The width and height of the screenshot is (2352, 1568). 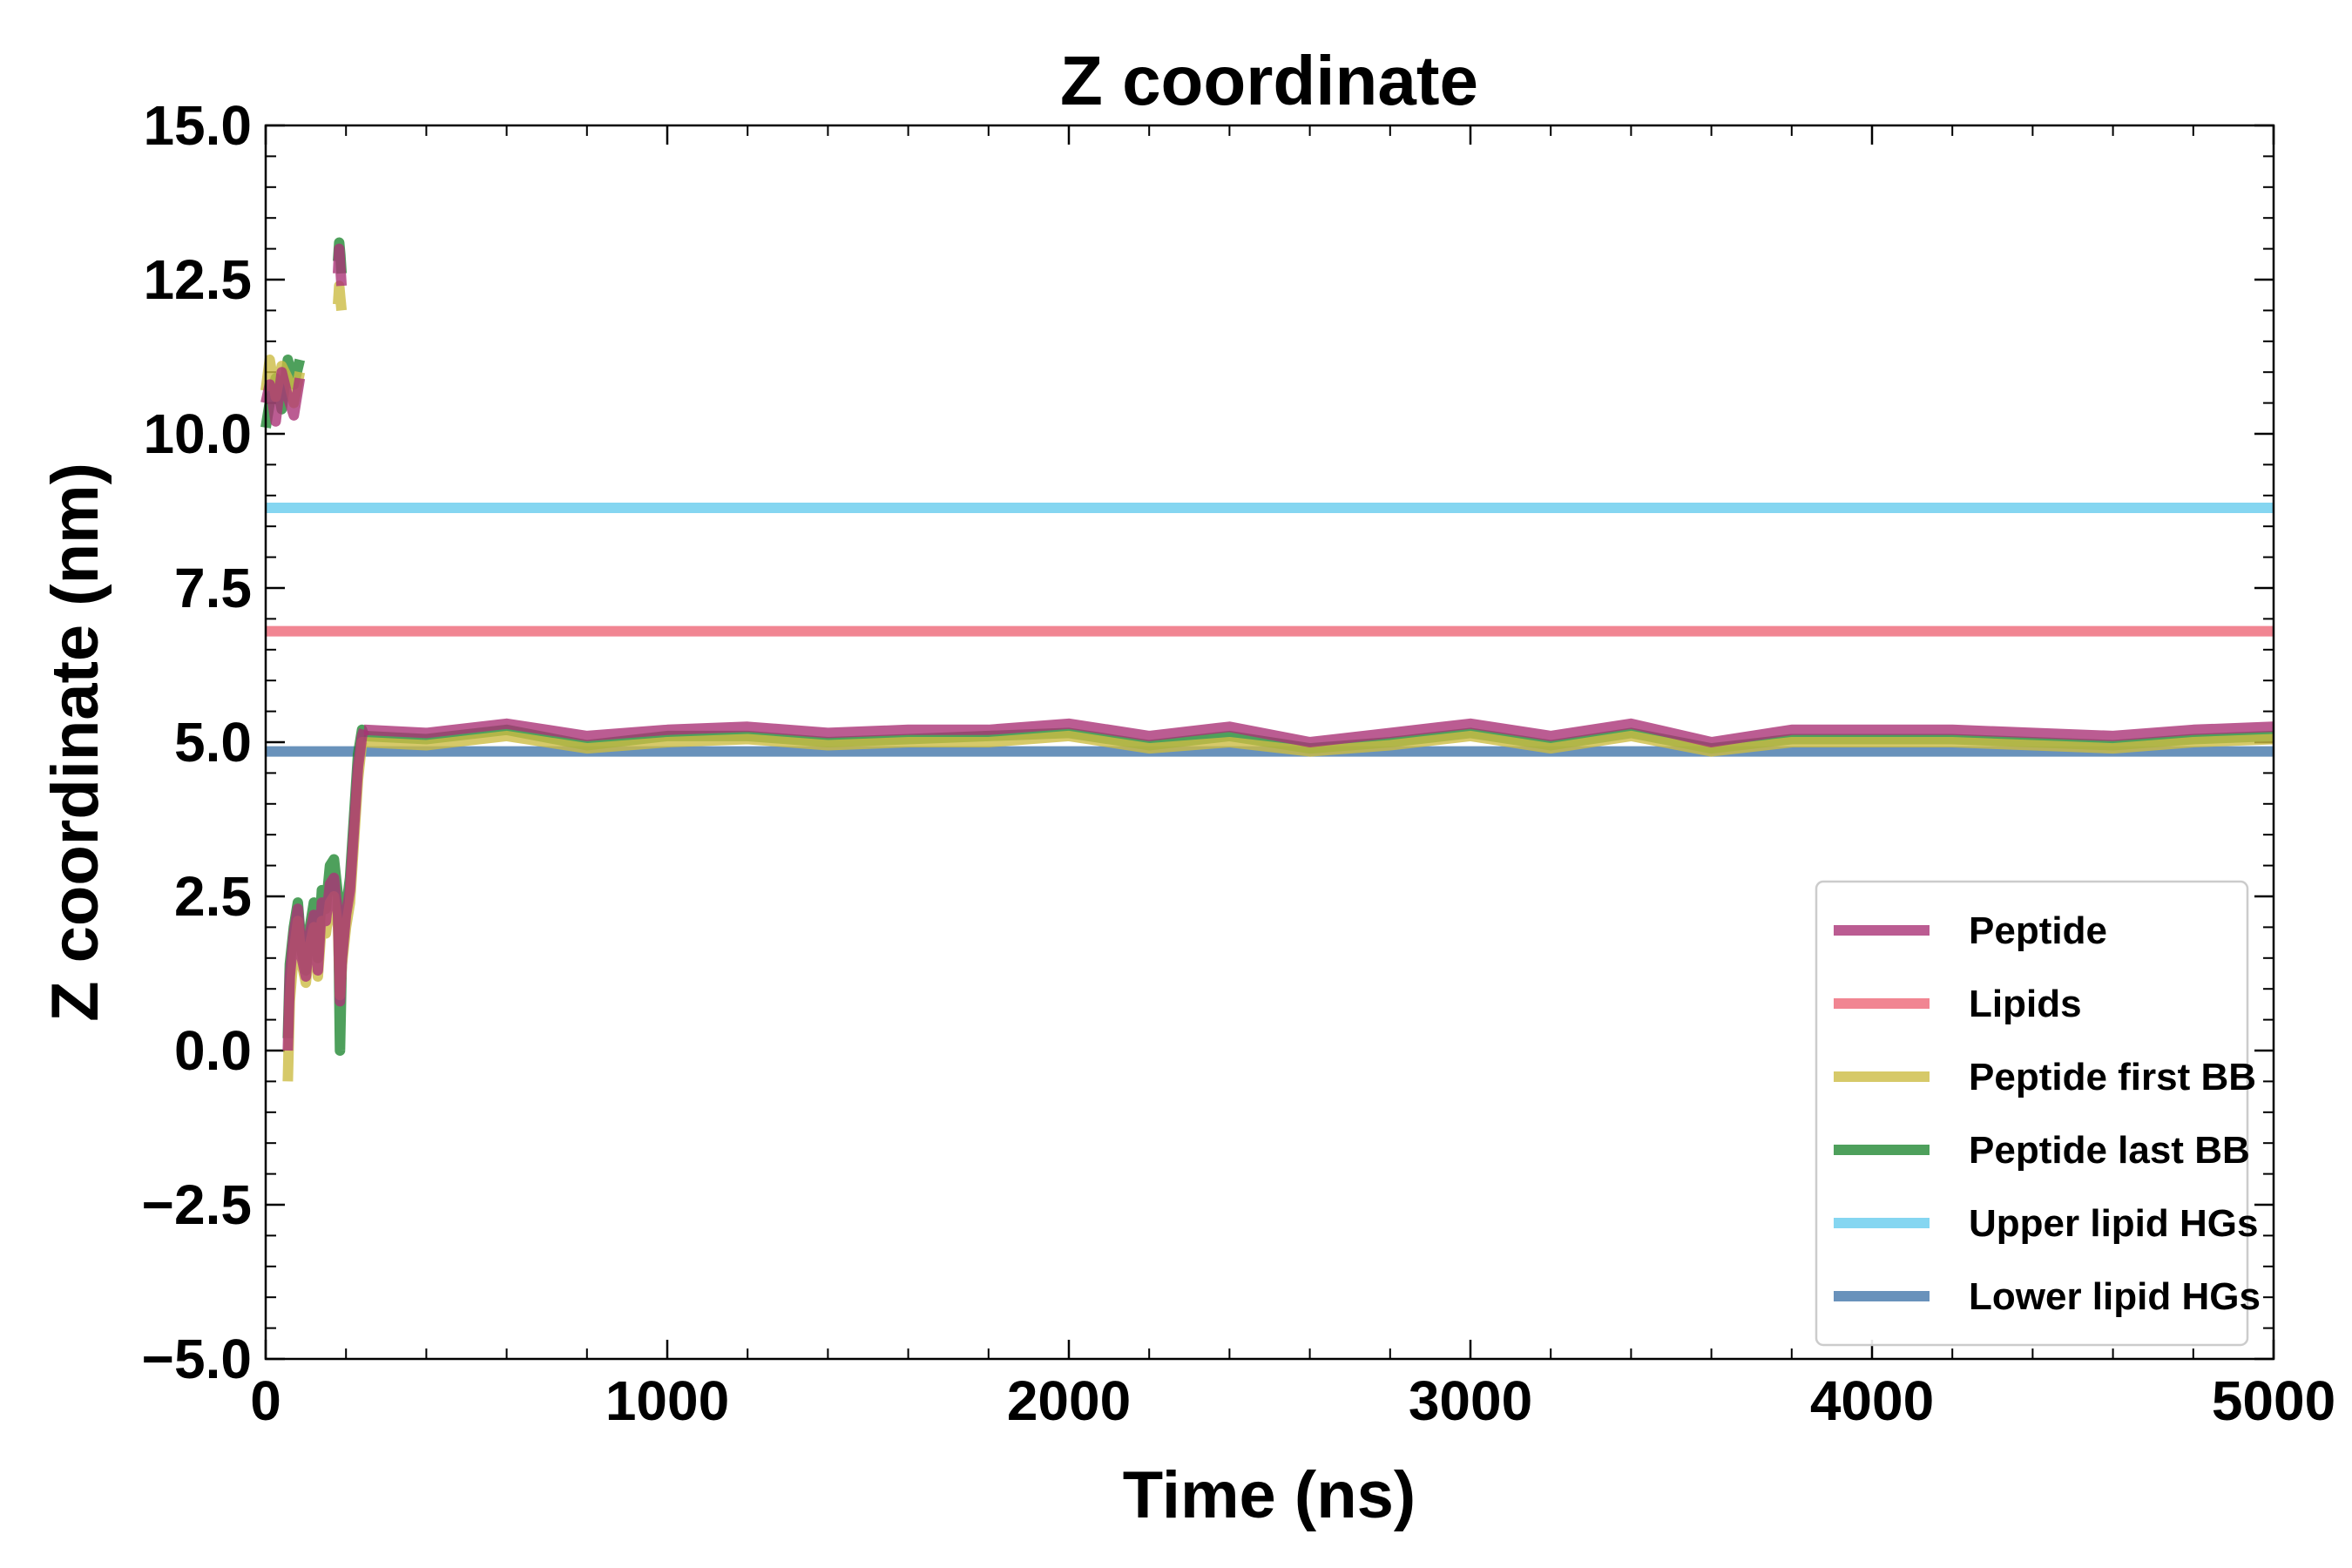 I want to click on y-tick-label: 15.0, so click(x=198, y=125).